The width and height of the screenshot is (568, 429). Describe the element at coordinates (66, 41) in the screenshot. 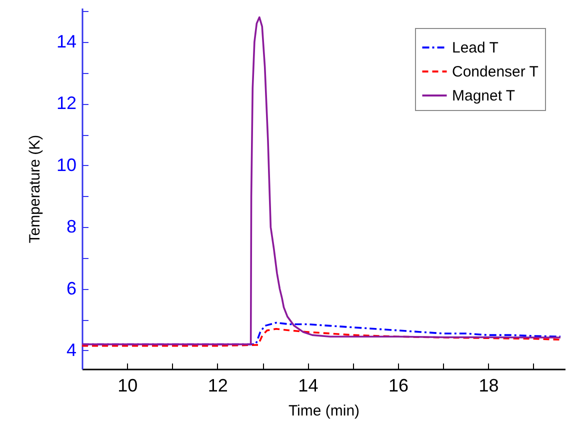

I see `y-tick-label: 14` at that location.